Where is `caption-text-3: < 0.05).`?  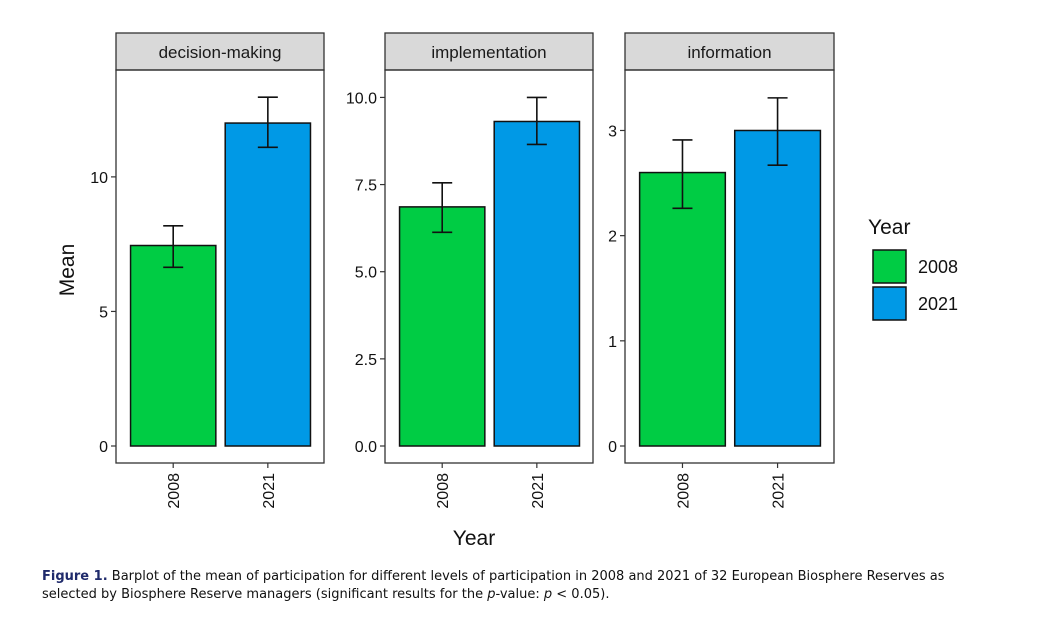 caption-text-3: < 0.05). is located at coordinates (581, 594).